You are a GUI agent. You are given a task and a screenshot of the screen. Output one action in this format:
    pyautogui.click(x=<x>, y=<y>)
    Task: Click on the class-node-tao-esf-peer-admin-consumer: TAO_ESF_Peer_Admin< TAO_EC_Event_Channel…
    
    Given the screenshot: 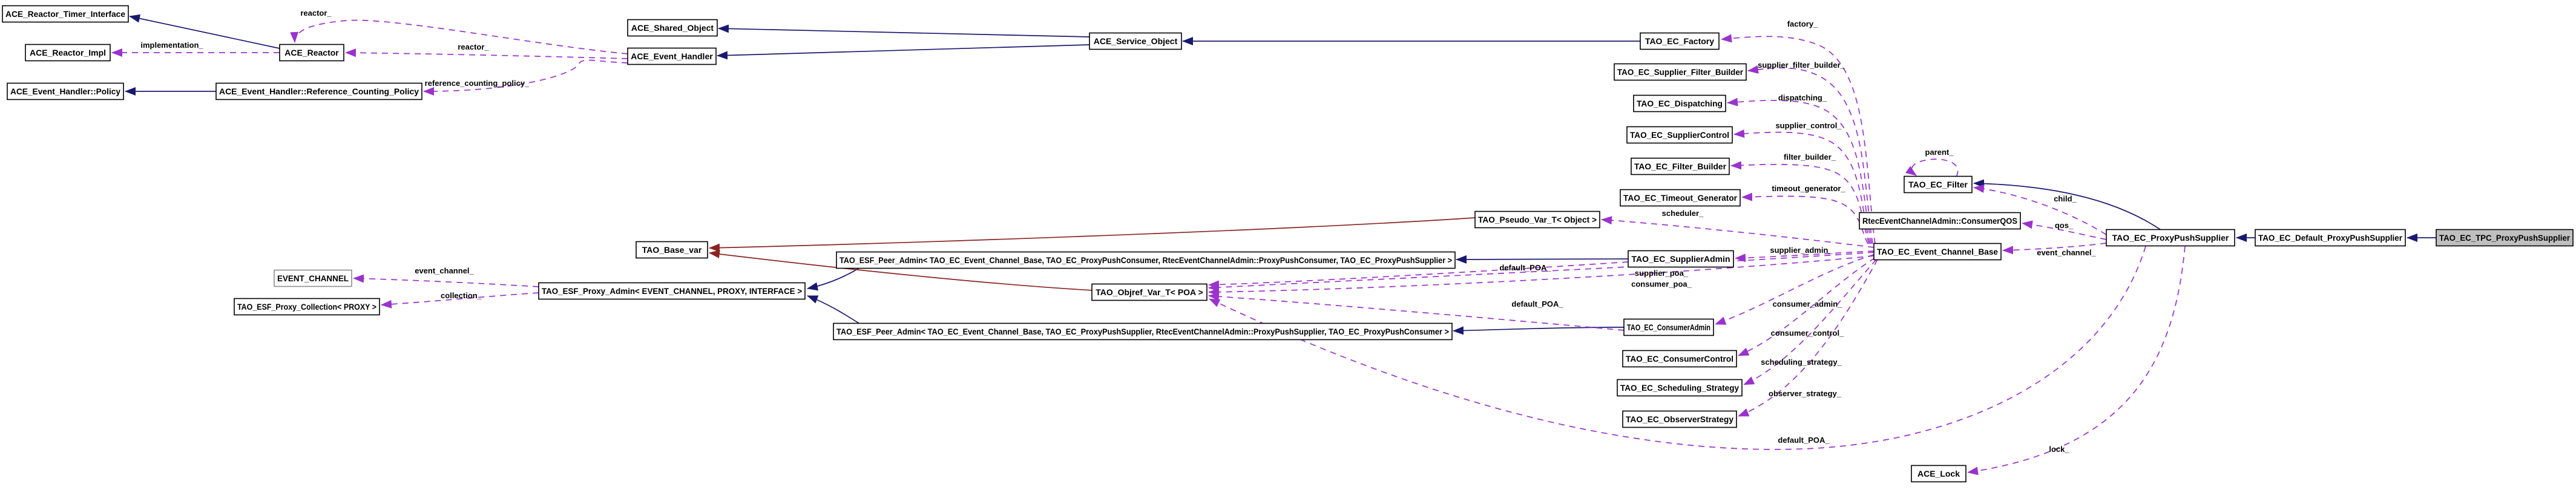 What is the action you would take?
    pyautogui.click(x=1146, y=260)
    